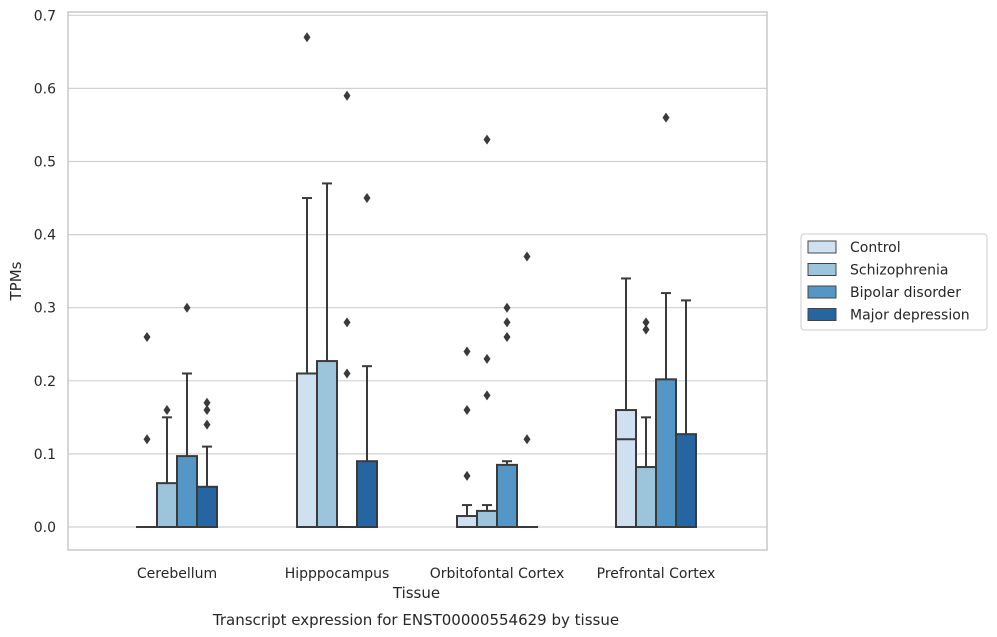 The height and width of the screenshot is (637, 997). I want to click on x-axis-label: Tissue, so click(416, 593).